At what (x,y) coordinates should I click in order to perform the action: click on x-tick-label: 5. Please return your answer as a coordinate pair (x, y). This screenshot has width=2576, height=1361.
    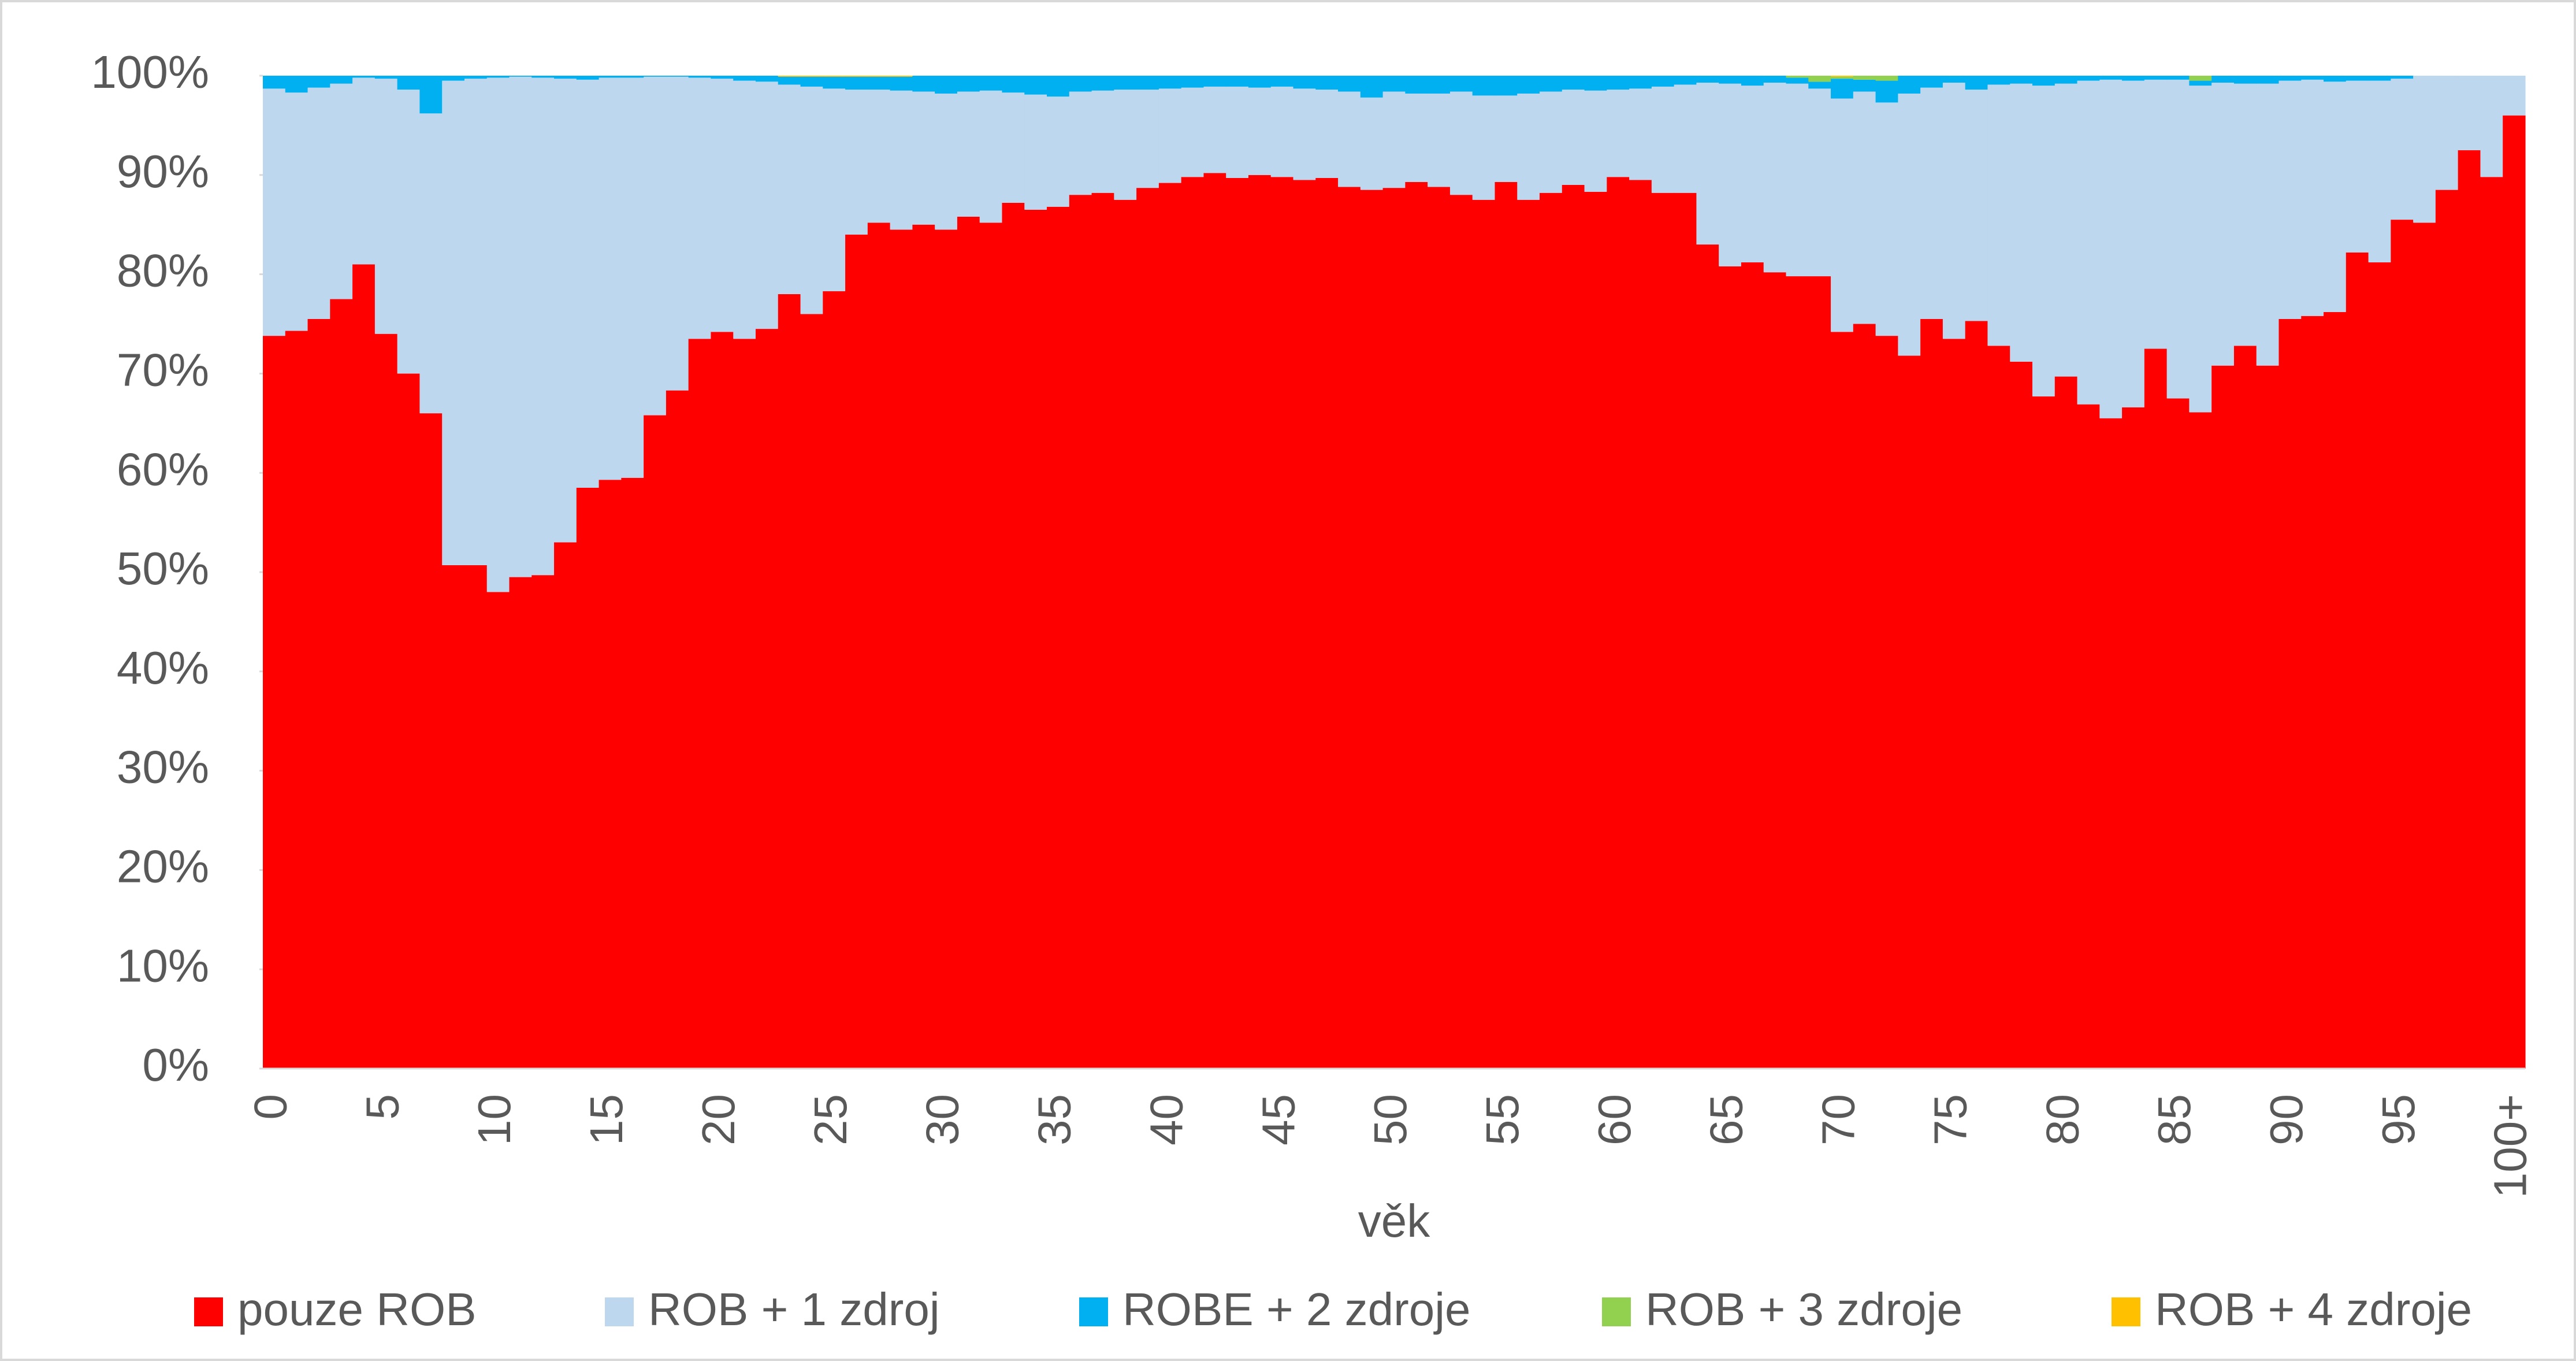
    Looking at the image, I should click on (382, 1107).